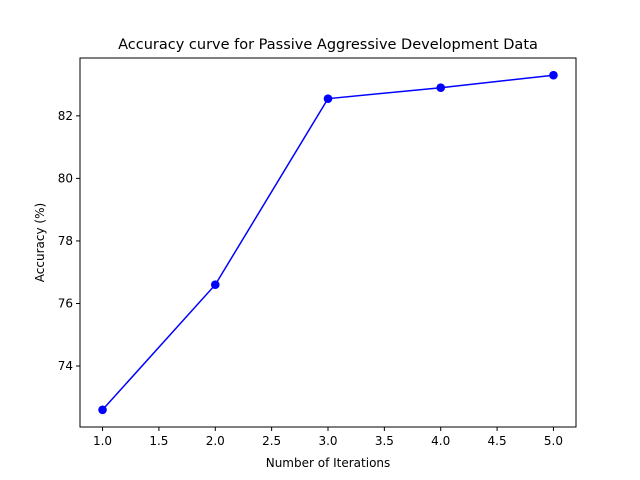 The height and width of the screenshot is (480, 640). What do you see at coordinates (65, 116) in the screenshot?
I see `y-tick-label: 82` at bounding box center [65, 116].